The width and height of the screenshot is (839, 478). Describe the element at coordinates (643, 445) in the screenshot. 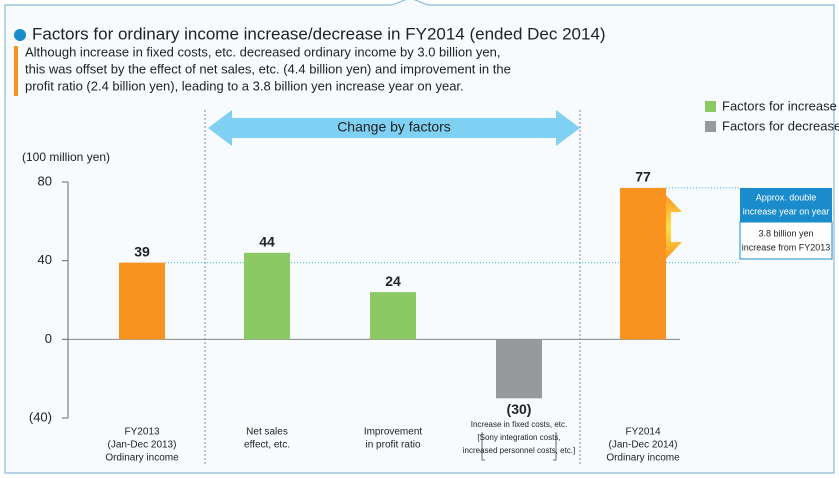

I see `x-tick-label: (Jan-Dec 2014)` at that location.